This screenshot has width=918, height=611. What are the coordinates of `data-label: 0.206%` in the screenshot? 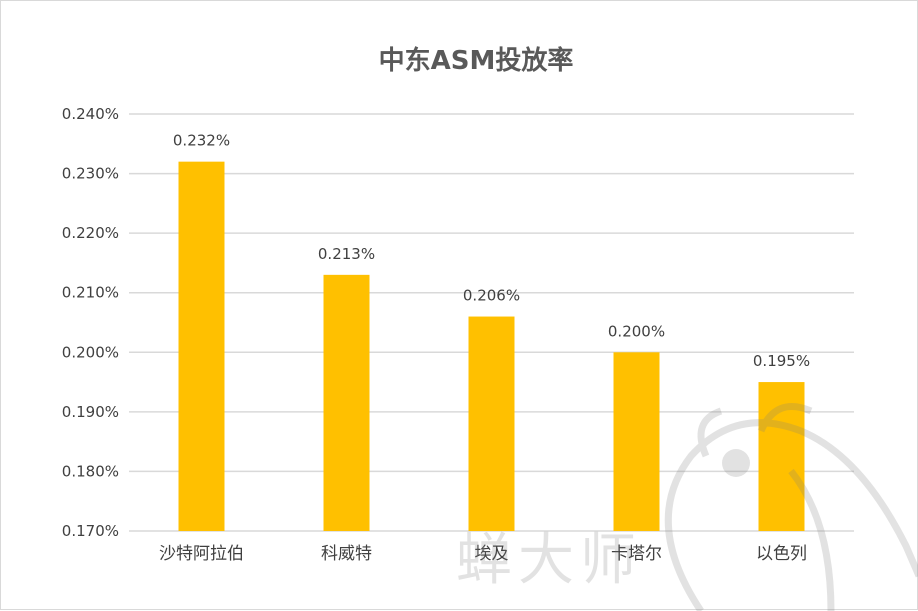 It's located at (491, 296).